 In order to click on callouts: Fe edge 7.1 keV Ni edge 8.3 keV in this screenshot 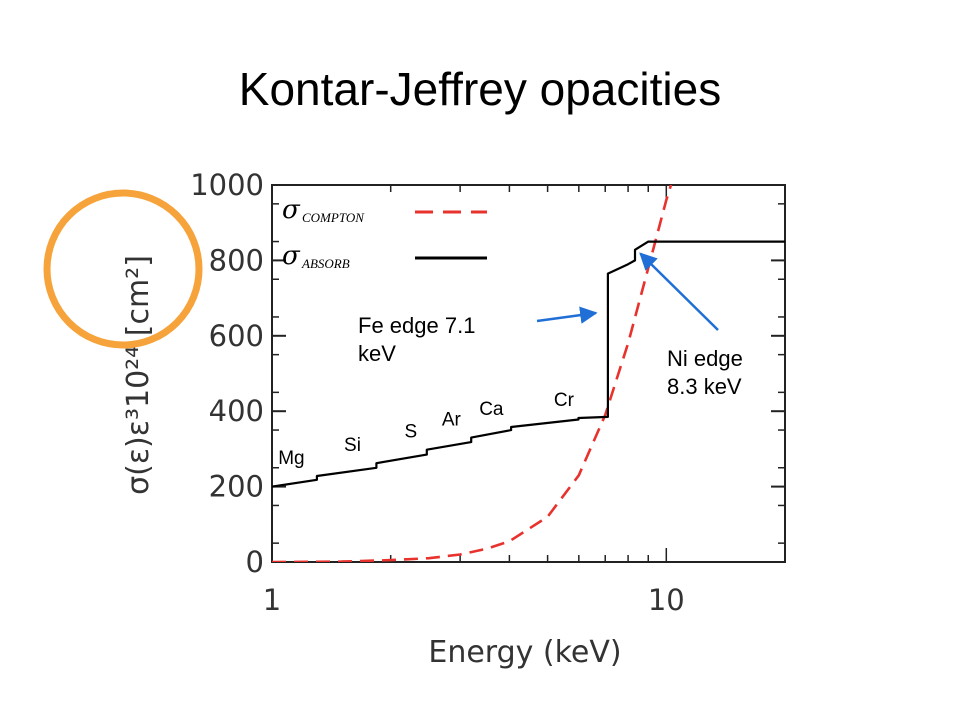, I will do `click(550, 325)`.